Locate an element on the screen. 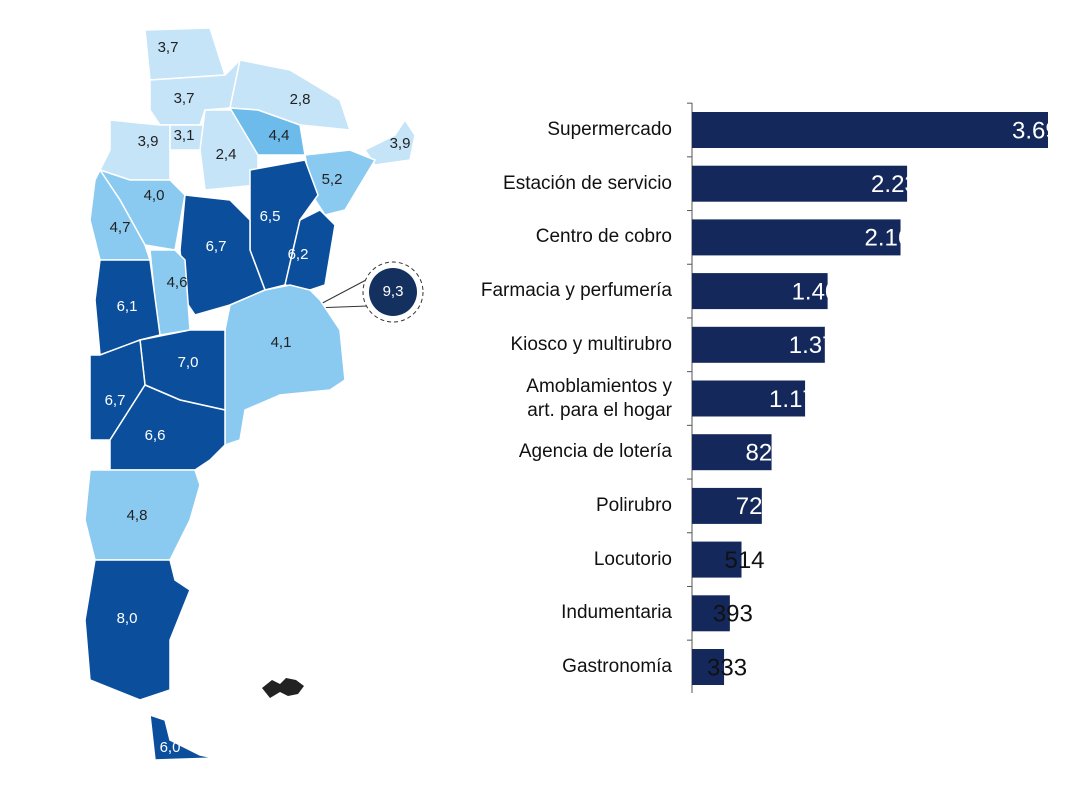  category-label: Indumentaria is located at coordinates (616, 613).